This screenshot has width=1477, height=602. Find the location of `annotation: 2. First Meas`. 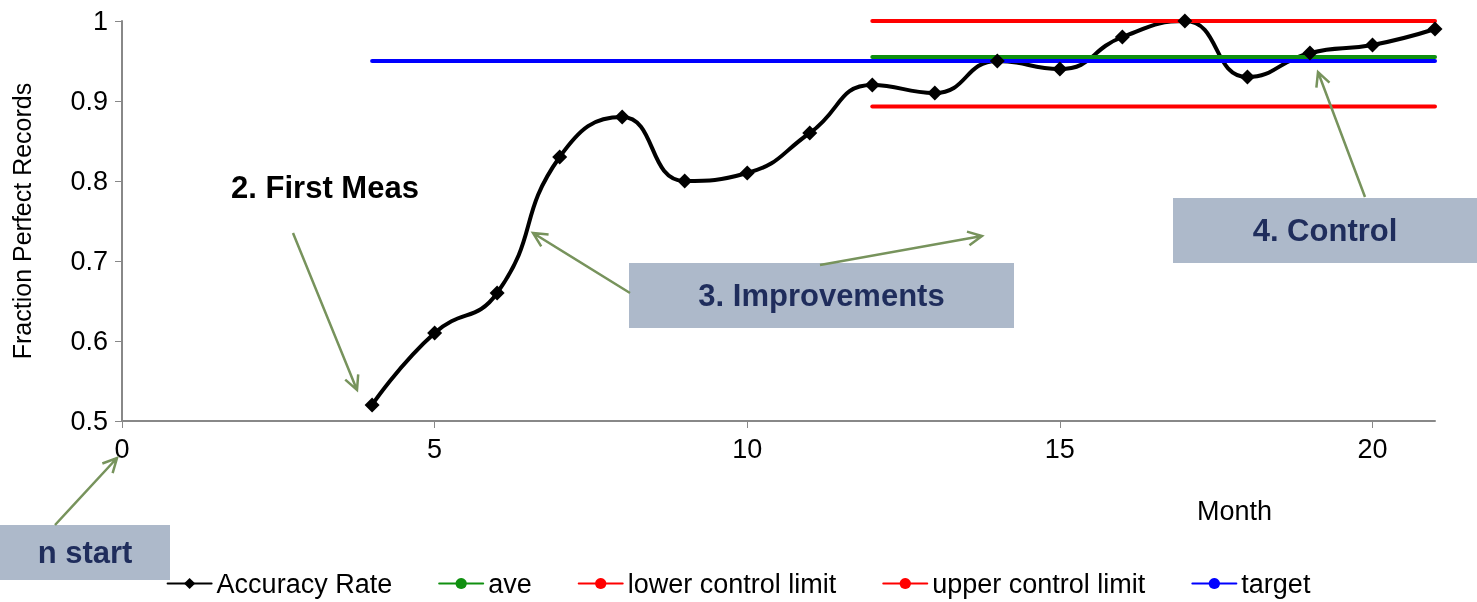

annotation: 2. First Meas is located at coordinates (325, 188).